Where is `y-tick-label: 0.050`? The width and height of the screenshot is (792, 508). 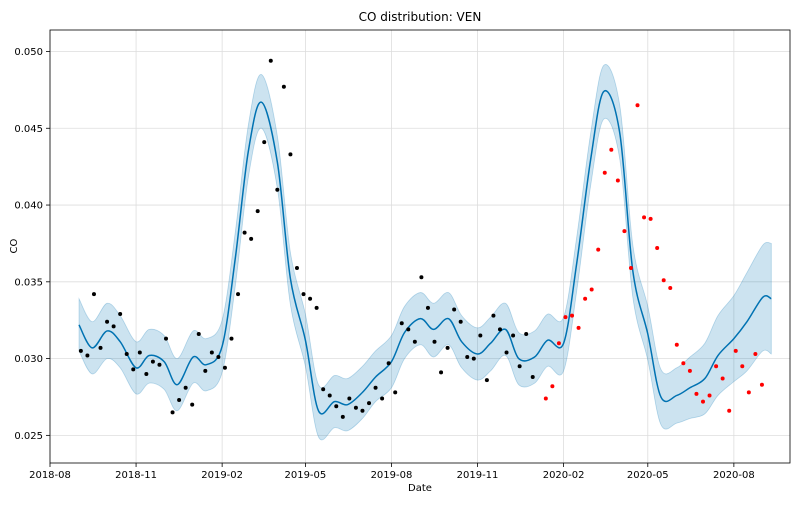 y-tick-label: 0.050 is located at coordinates (28, 52).